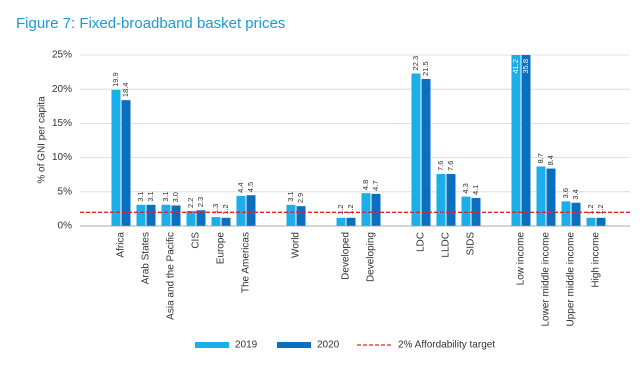 The image size is (640, 366). What do you see at coordinates (175, 197) in the screenshot?
I see `value-label: 3.0` at bounding box center [175, 197].